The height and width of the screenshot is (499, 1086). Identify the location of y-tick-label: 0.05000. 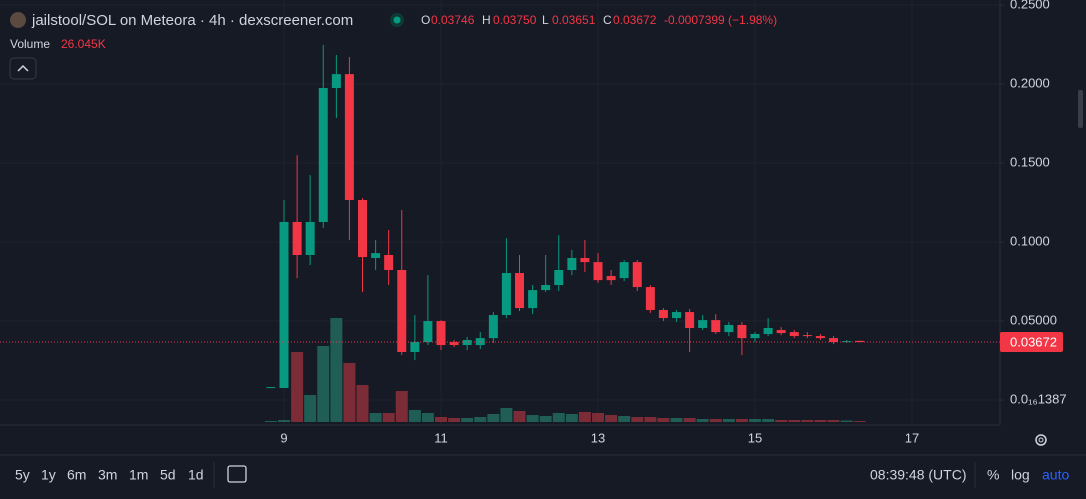
(1033, 319).